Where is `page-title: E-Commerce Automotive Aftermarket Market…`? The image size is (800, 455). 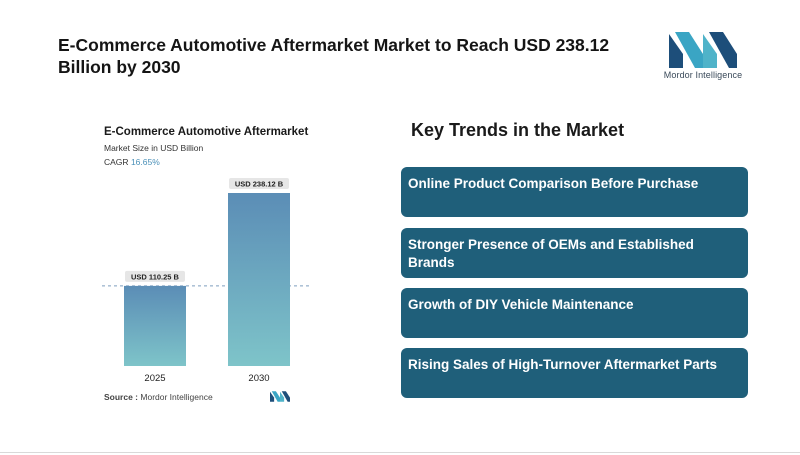 page-title: E-Commerce Automotive Aftermarket Market… is located at coordinates (334, 56).